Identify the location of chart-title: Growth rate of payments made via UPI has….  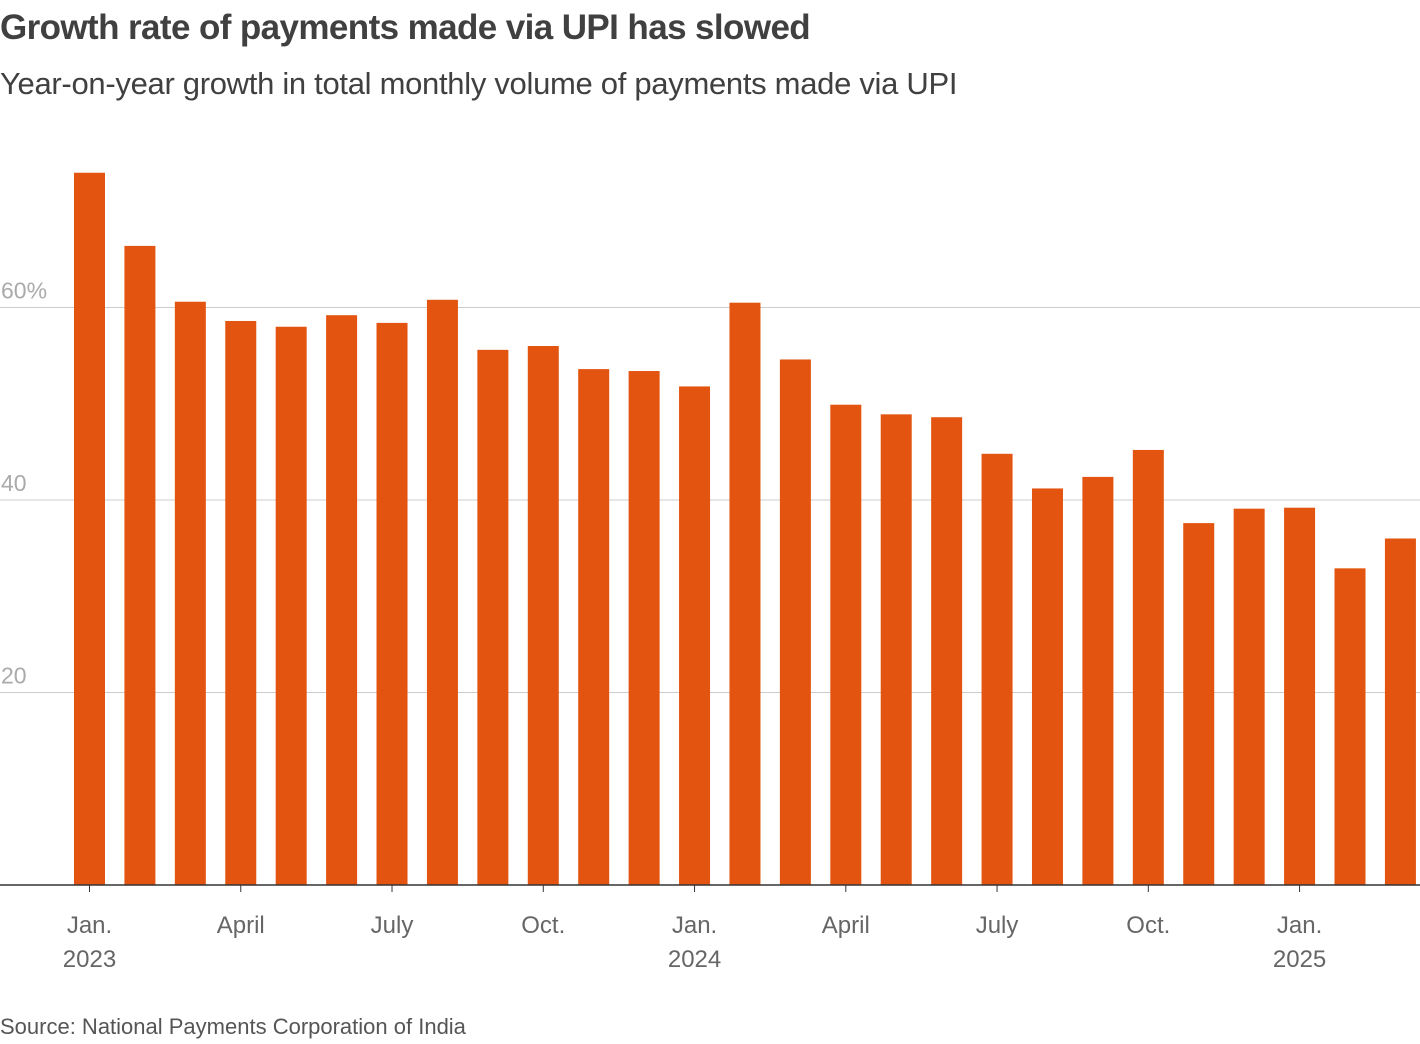
(405, 27).